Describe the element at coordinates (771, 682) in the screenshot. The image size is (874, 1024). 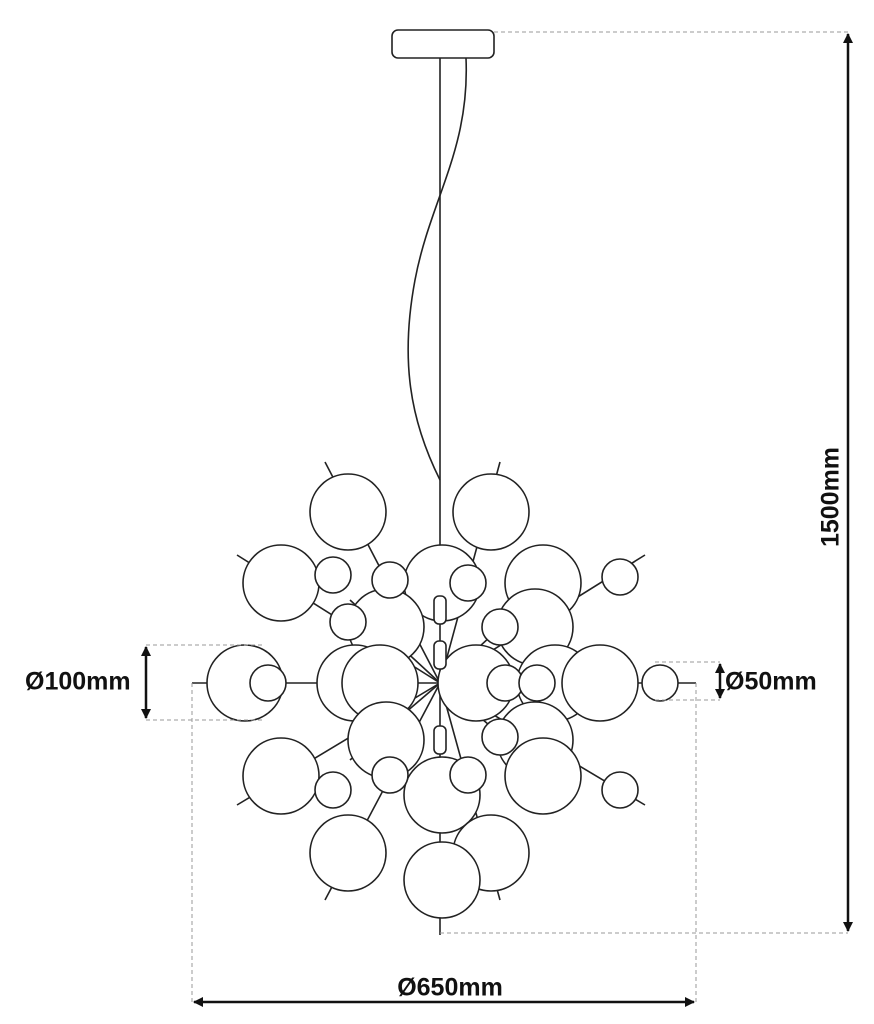
I see `small-globe-label: Ø50mm` at that location.